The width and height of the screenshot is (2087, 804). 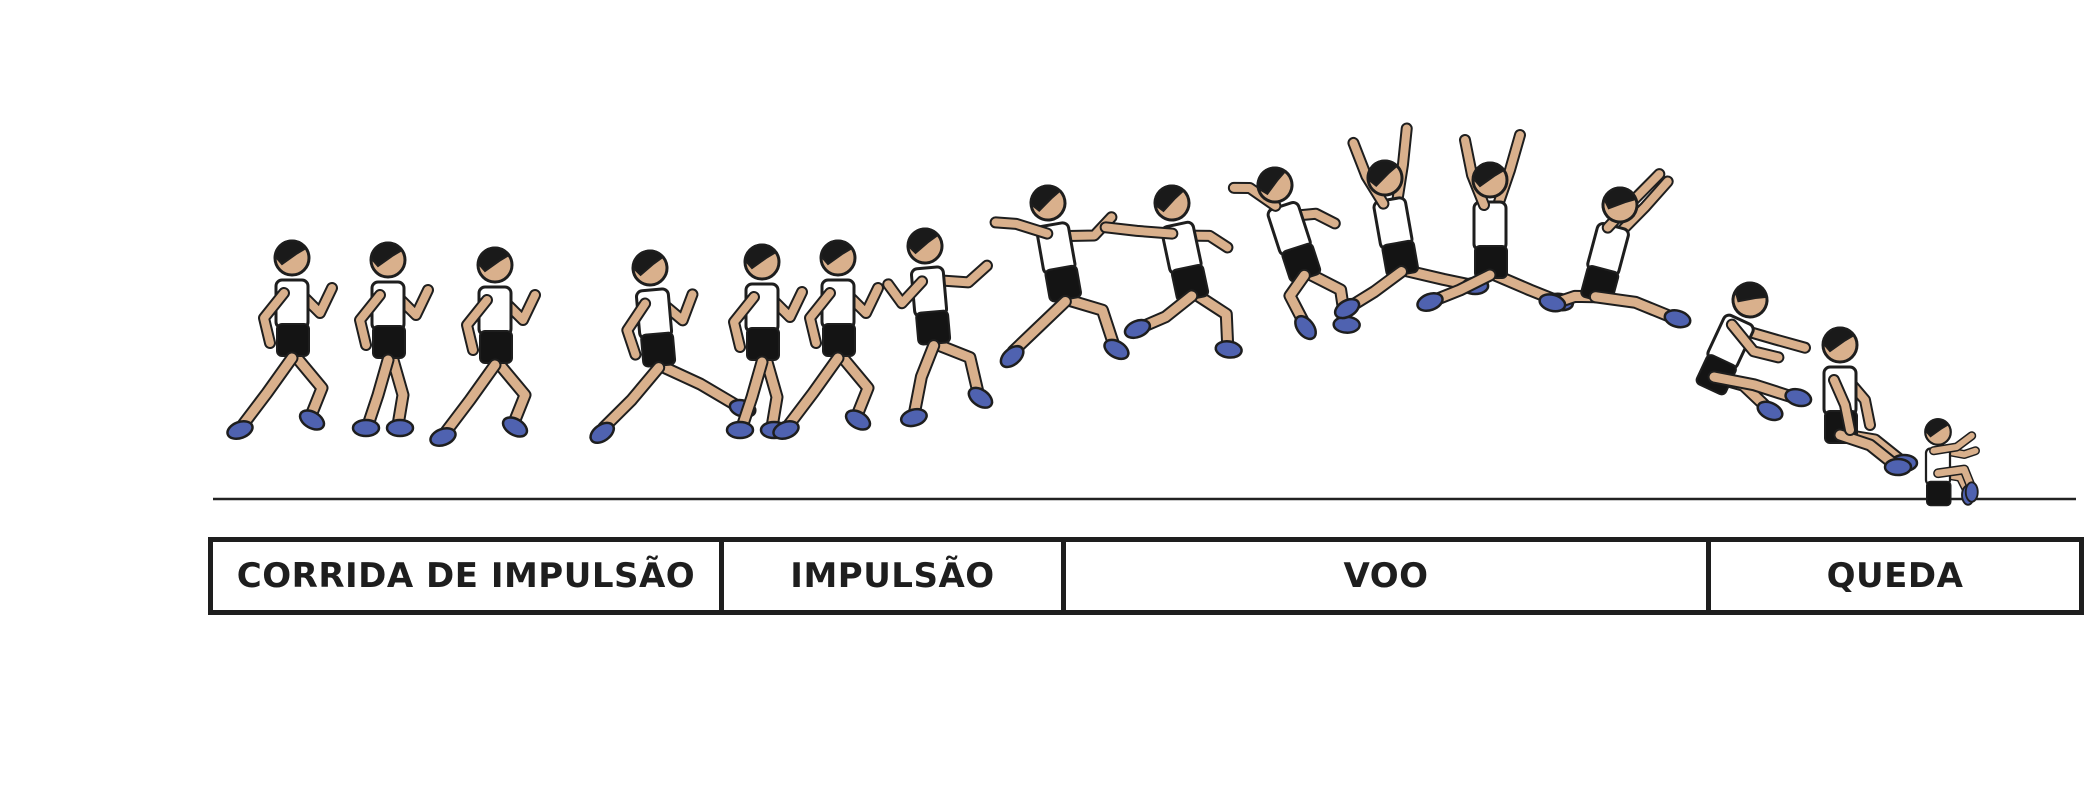 I want to click on phase-bar: CORRIDA DE IMPULSÃO IMPULSÃO VOO QUEDA, so click(x=1146, y=576).